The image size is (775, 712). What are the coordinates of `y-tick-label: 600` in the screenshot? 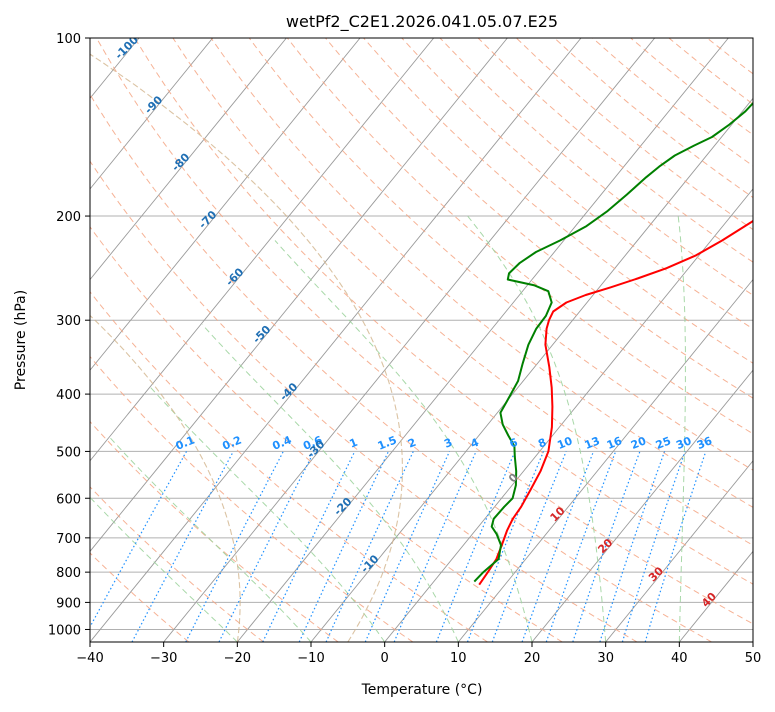 It's located at (68, 499).